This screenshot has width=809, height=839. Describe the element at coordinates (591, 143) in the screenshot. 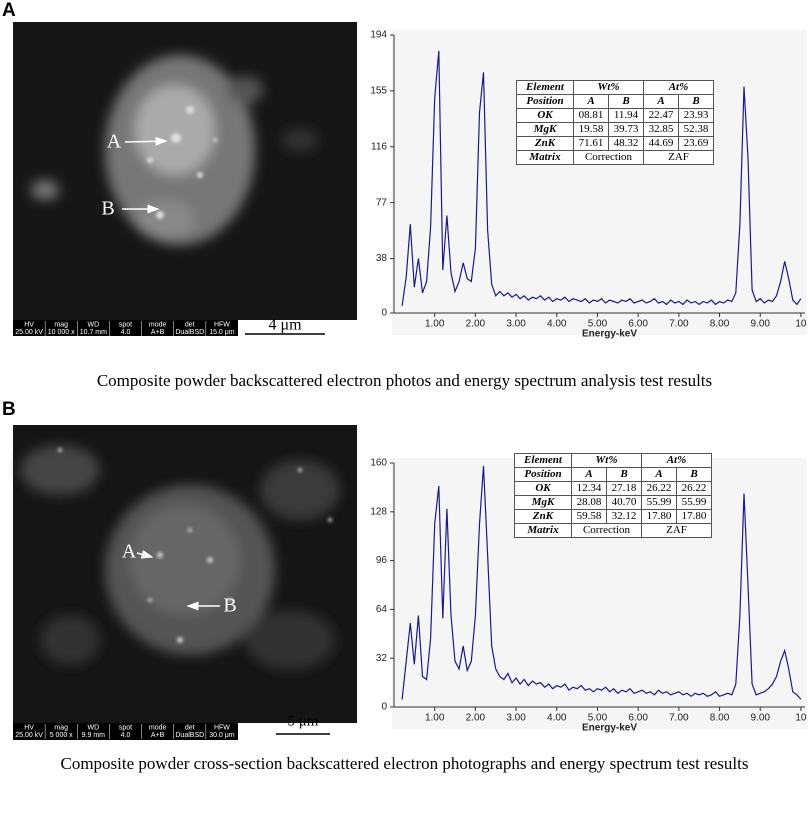

I see `table-cell: 71.61` at that location.